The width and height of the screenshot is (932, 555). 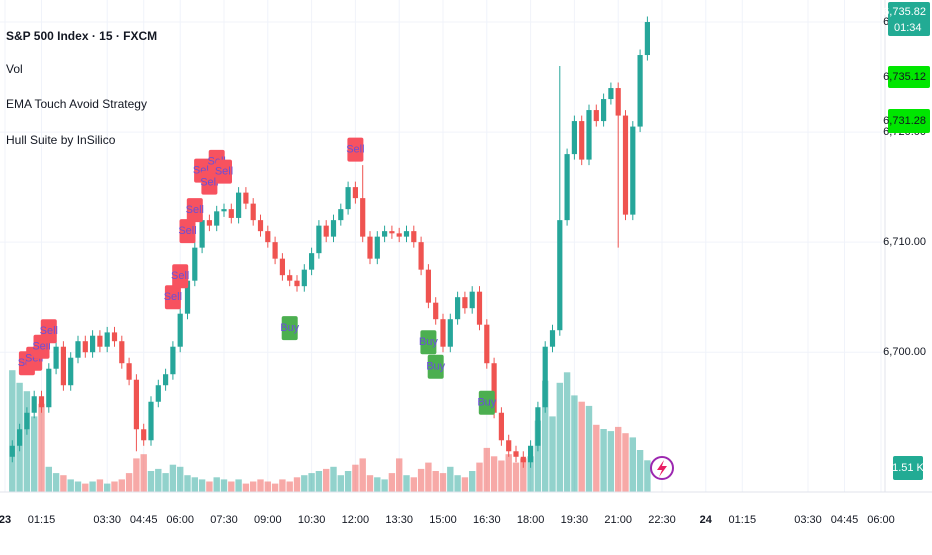 What do you see at coordinates (904, 77) in the screenshot?
I see `indicator-price: 6,735.12` at bounding box center [904, 77].